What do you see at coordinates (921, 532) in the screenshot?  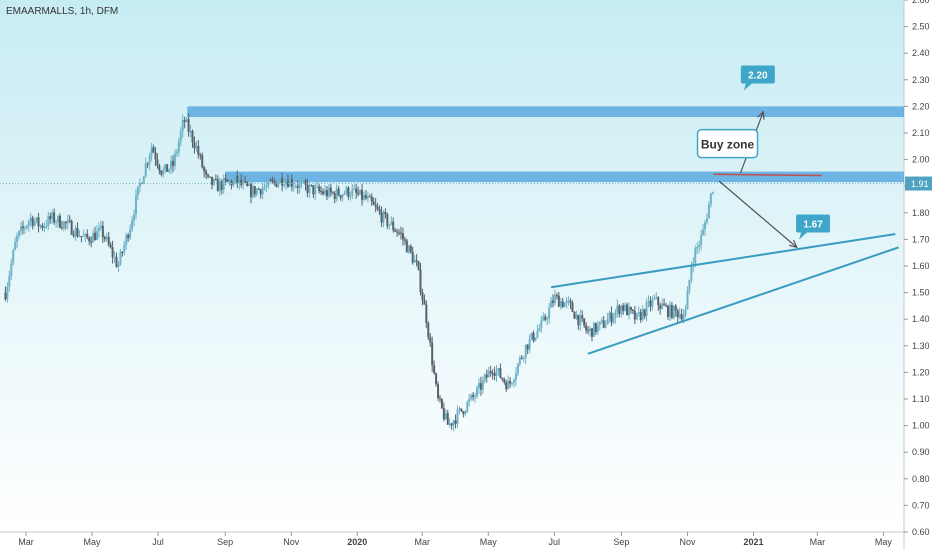 I see `y-tick-label: 0.60` at bounding box center [921, 532].